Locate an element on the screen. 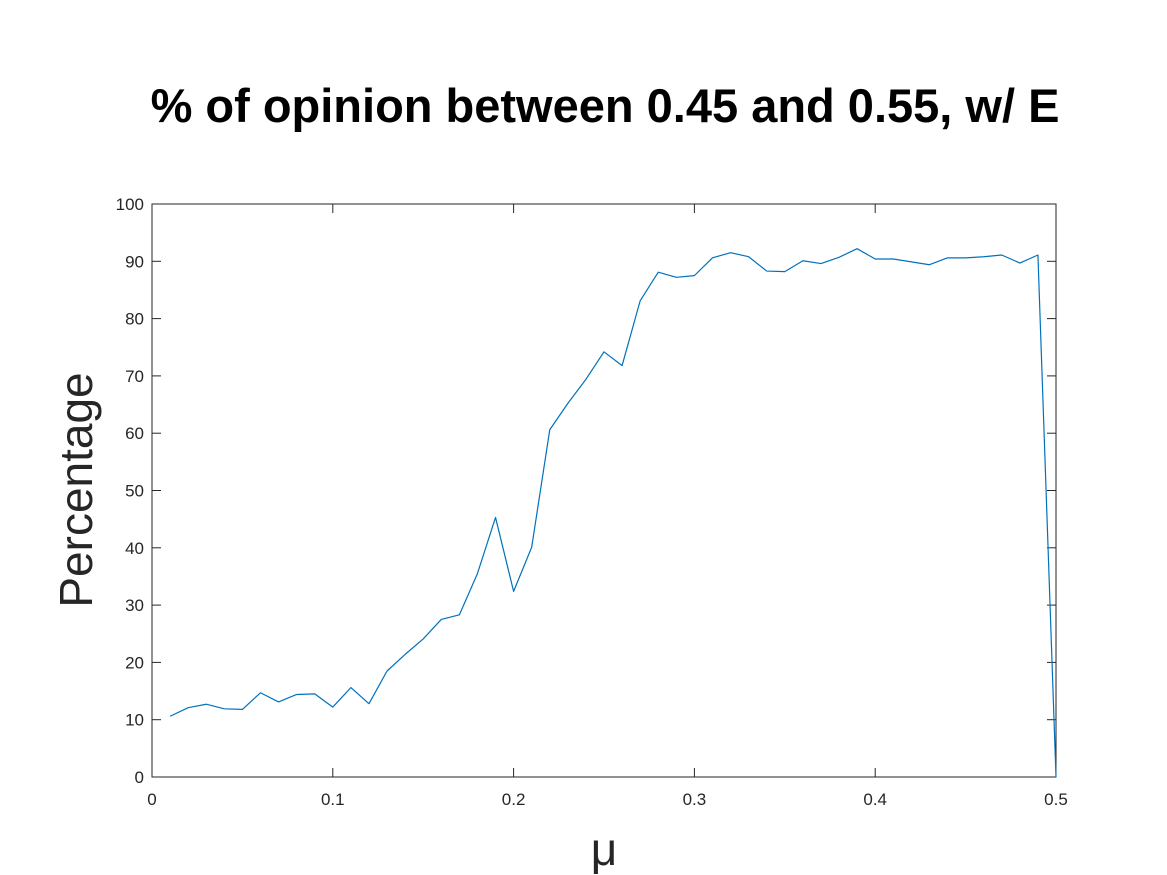 The height and width of the screenshot is (875, 1167). y-tick-label: 80 is located at coordinates (134, 319).